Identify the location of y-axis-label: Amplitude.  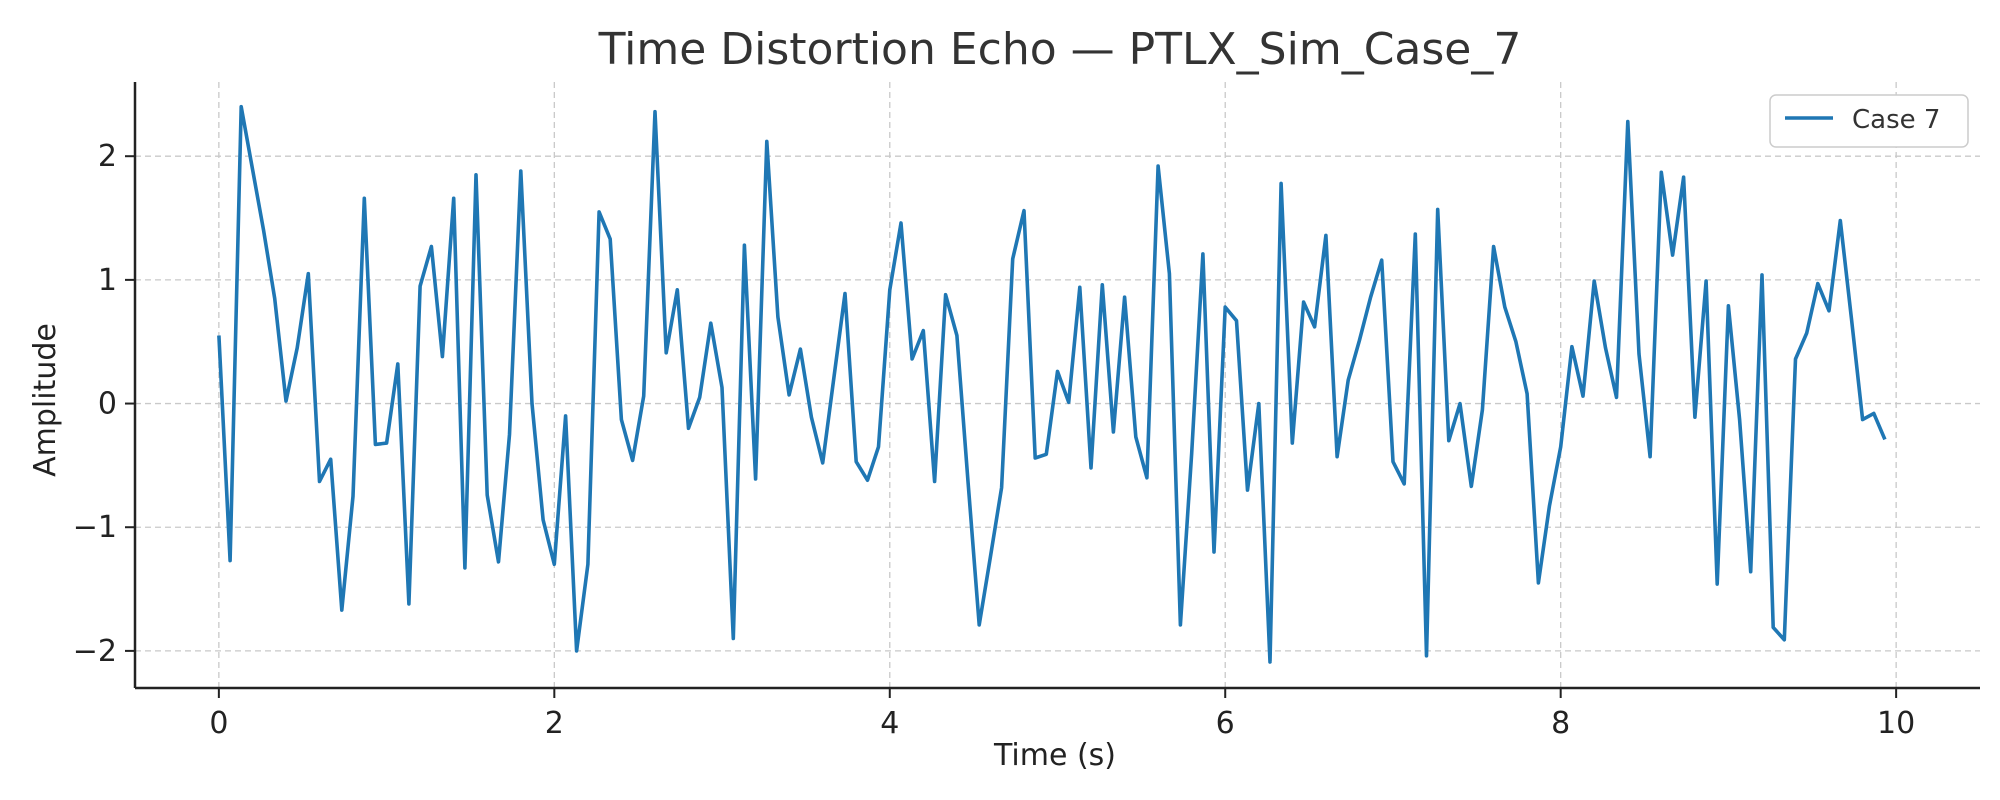
(45, 400).